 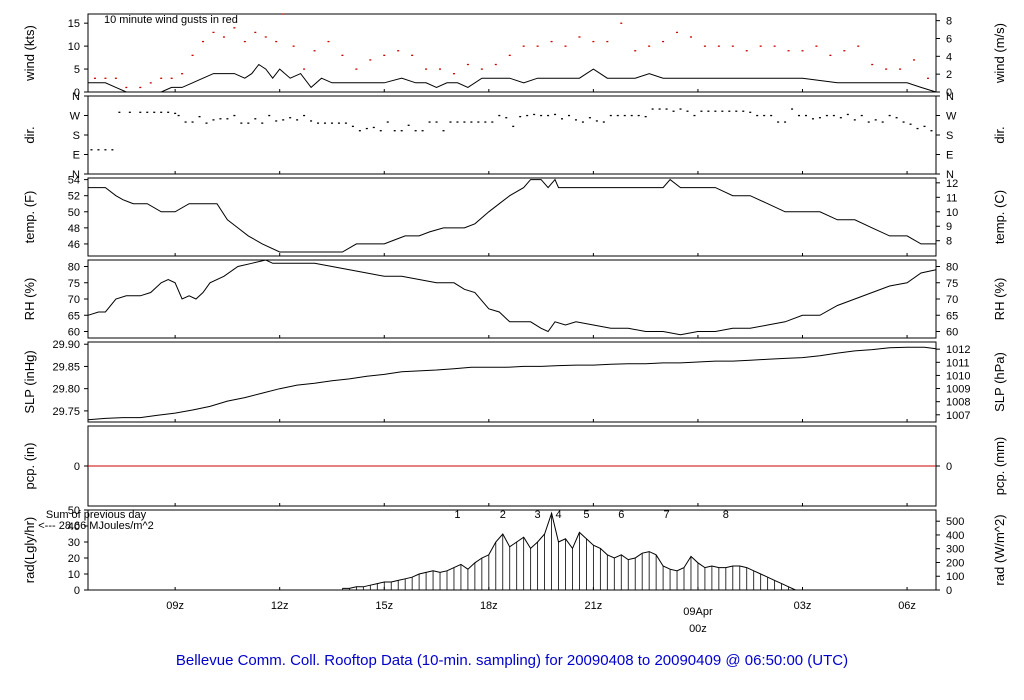 I want to click on rh-ytick-label-right: 75, so click(x=952, y=284).